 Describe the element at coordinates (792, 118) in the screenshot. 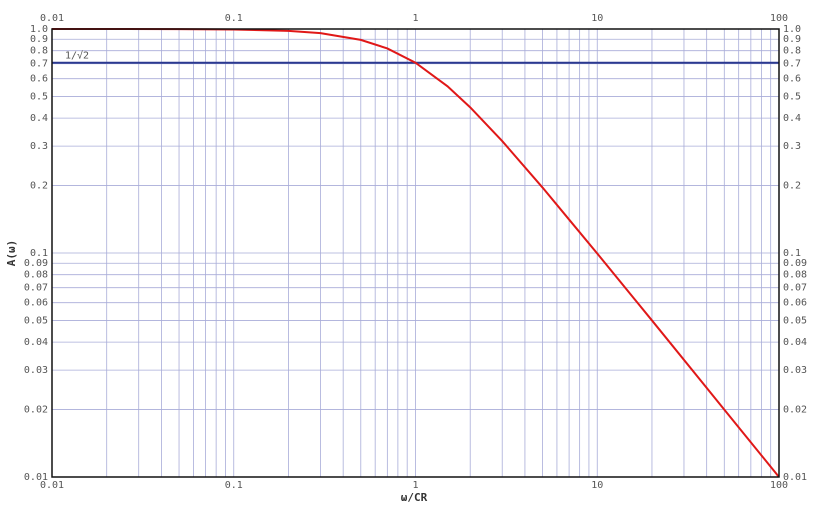

I see `y-tick-label-right: 0.4` at that location.